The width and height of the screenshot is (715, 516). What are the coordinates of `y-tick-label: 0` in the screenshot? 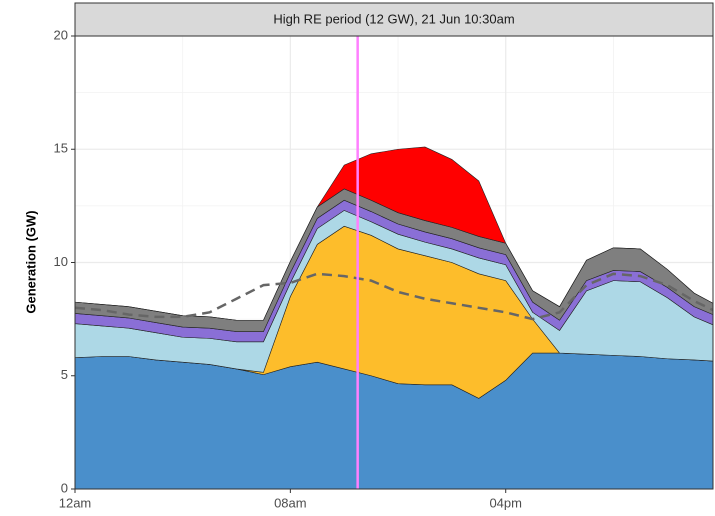 It's located at (64, 487).